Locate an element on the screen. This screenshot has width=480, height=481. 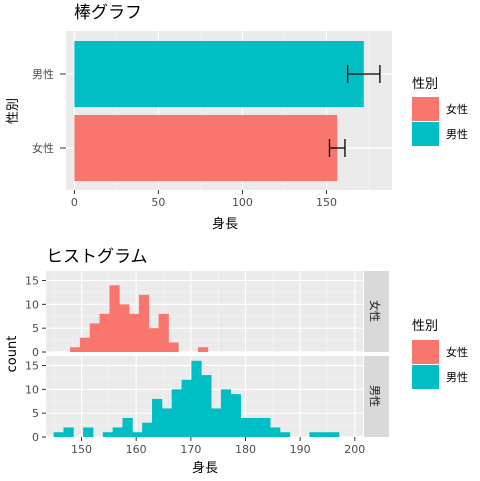
bar-y-tick-label: 女性 is located at coordinates (43, 148).